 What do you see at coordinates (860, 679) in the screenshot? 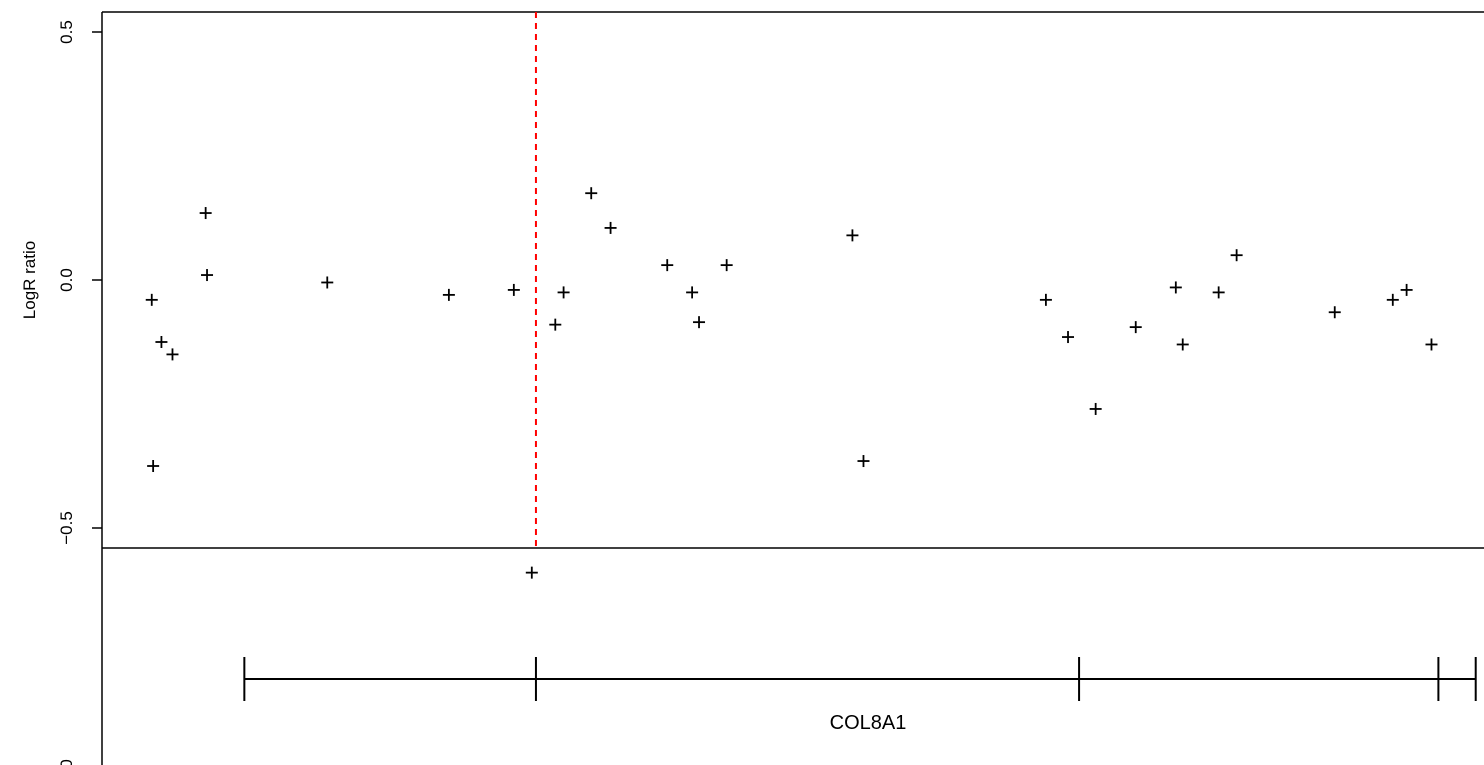
I see `gene-track` at bounding box center [860, 679].